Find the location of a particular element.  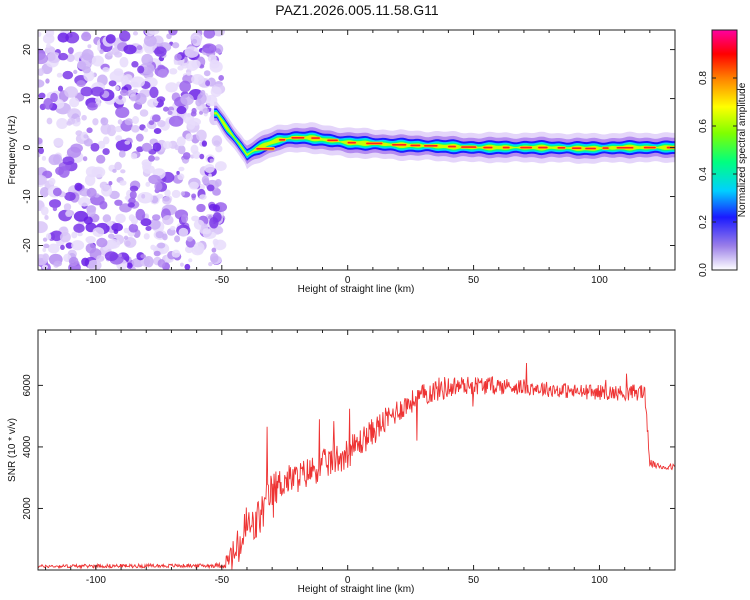

colorbar-tick-label: 0.6 is located at coordinates (703, 126).